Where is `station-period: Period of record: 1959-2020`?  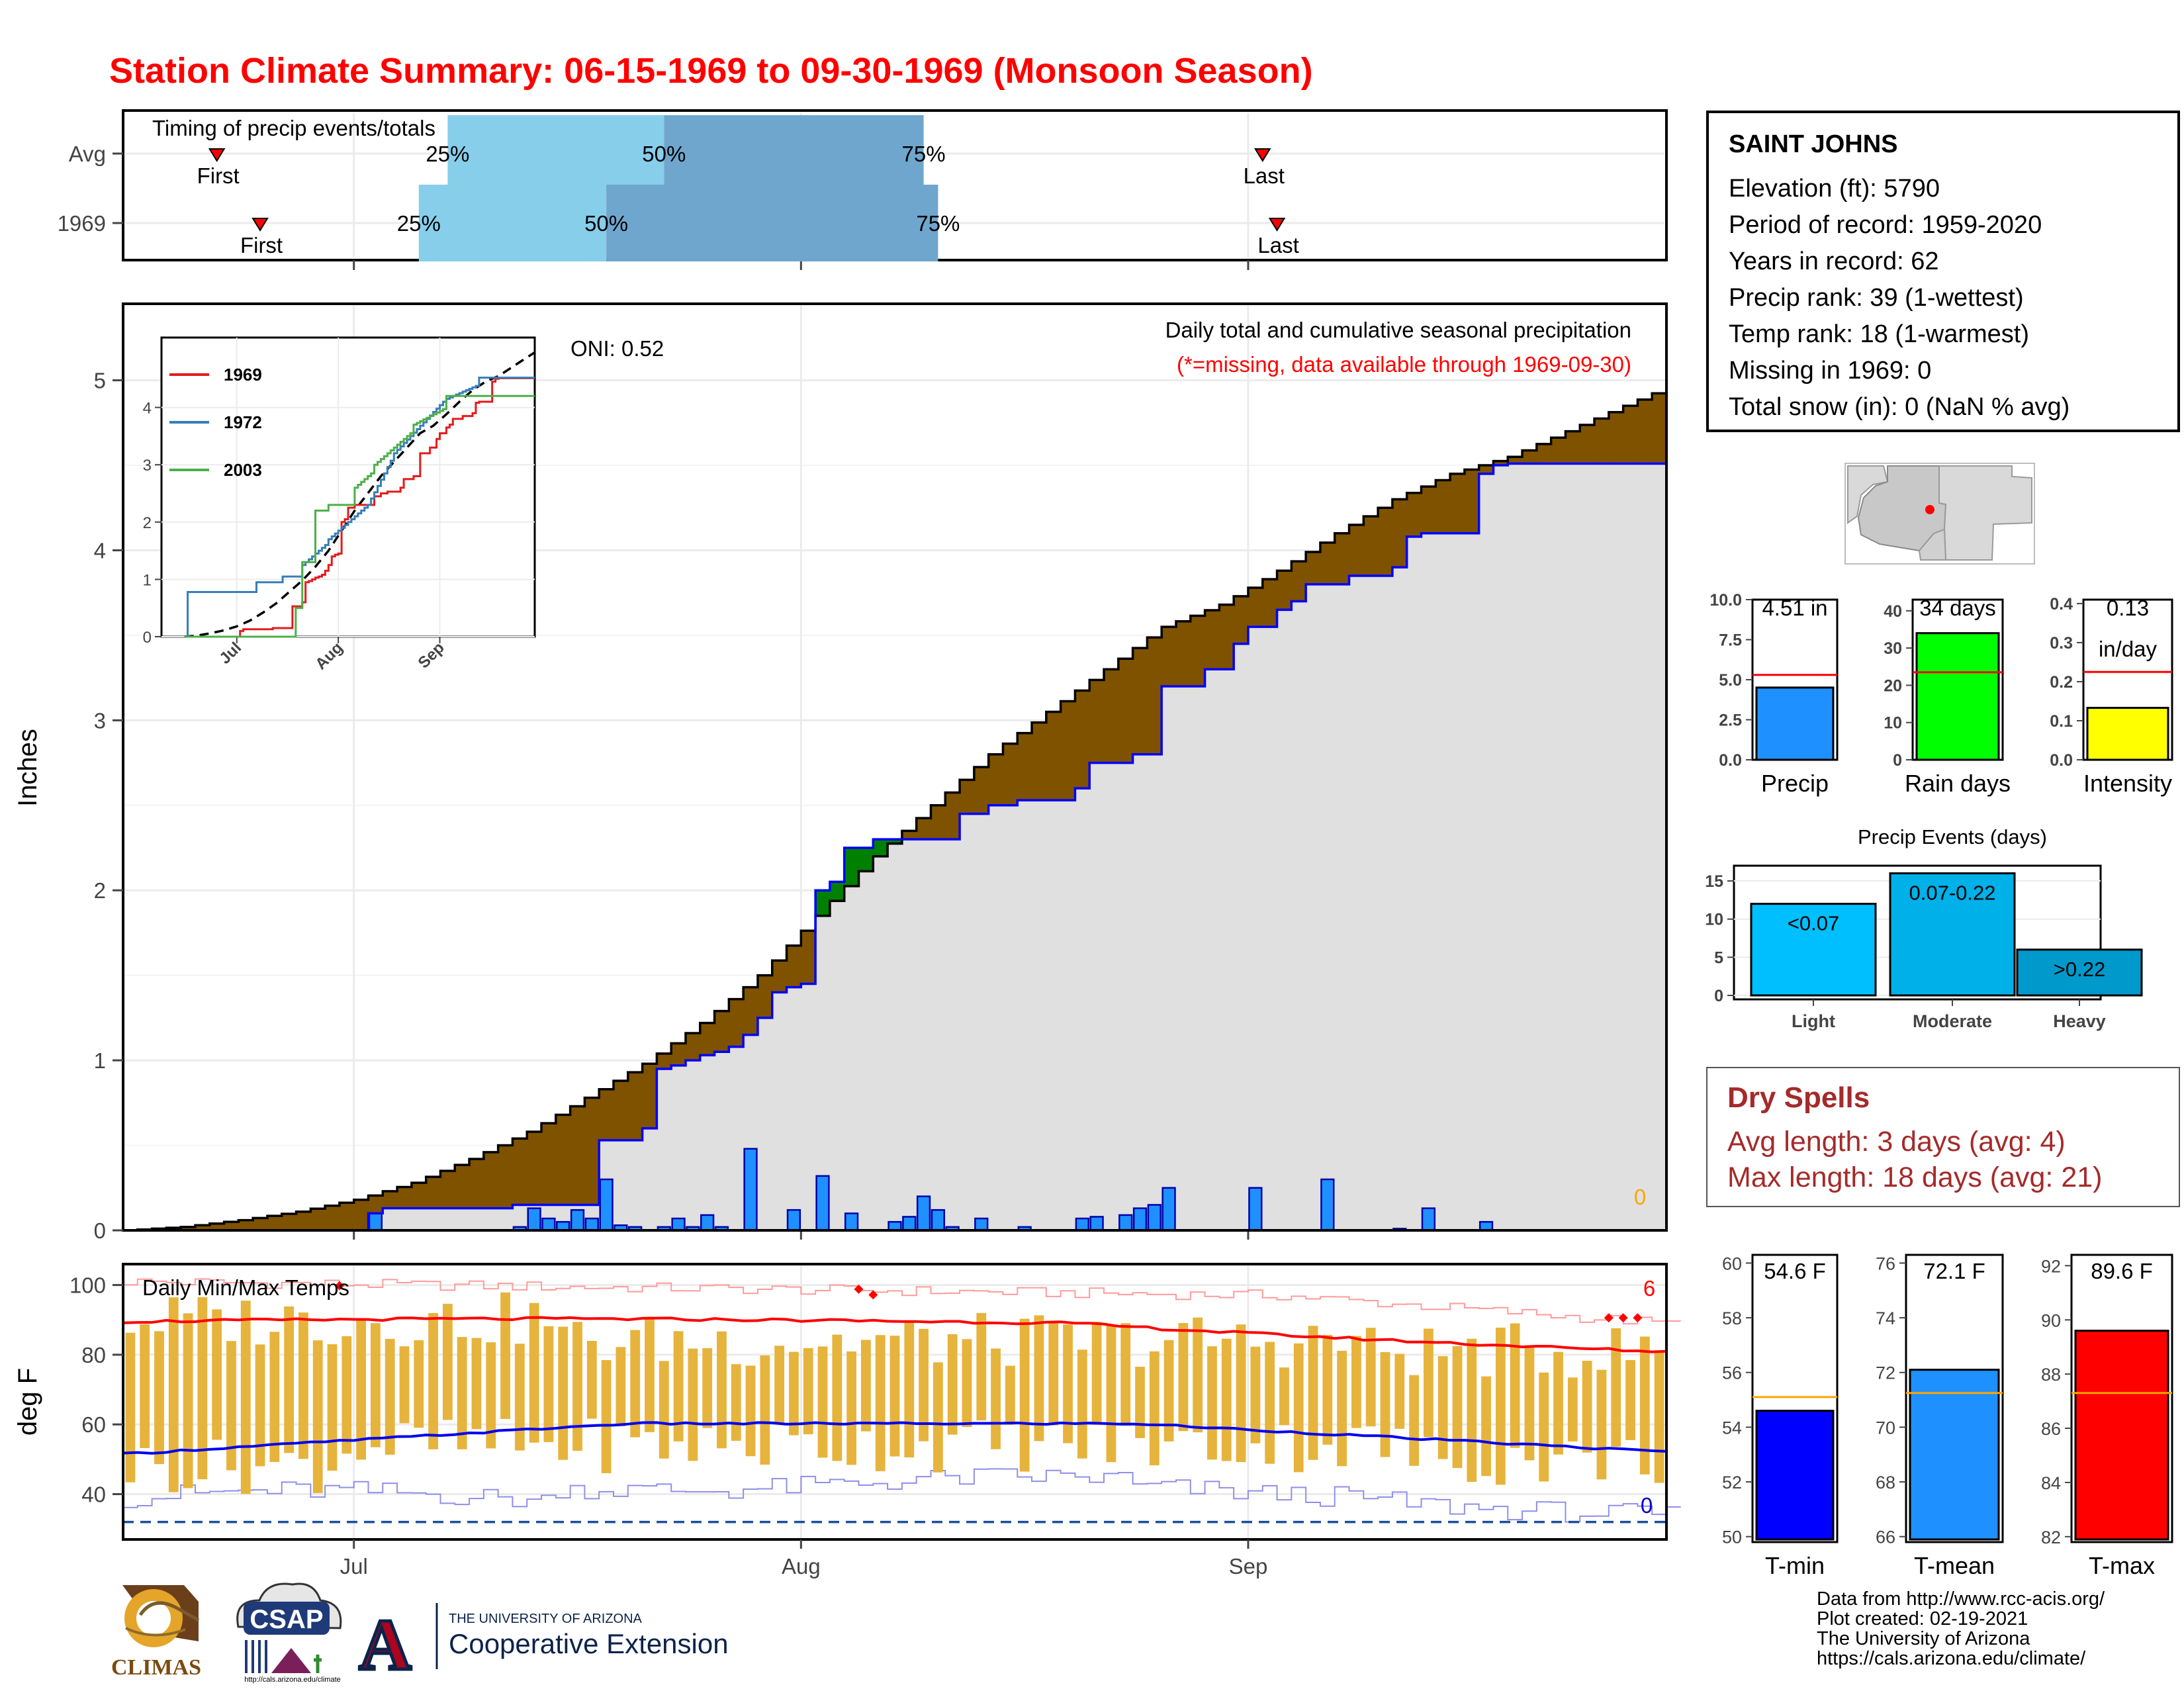 station-period: Period of record: 1959-2020 is located at coordinates (1885, 225).